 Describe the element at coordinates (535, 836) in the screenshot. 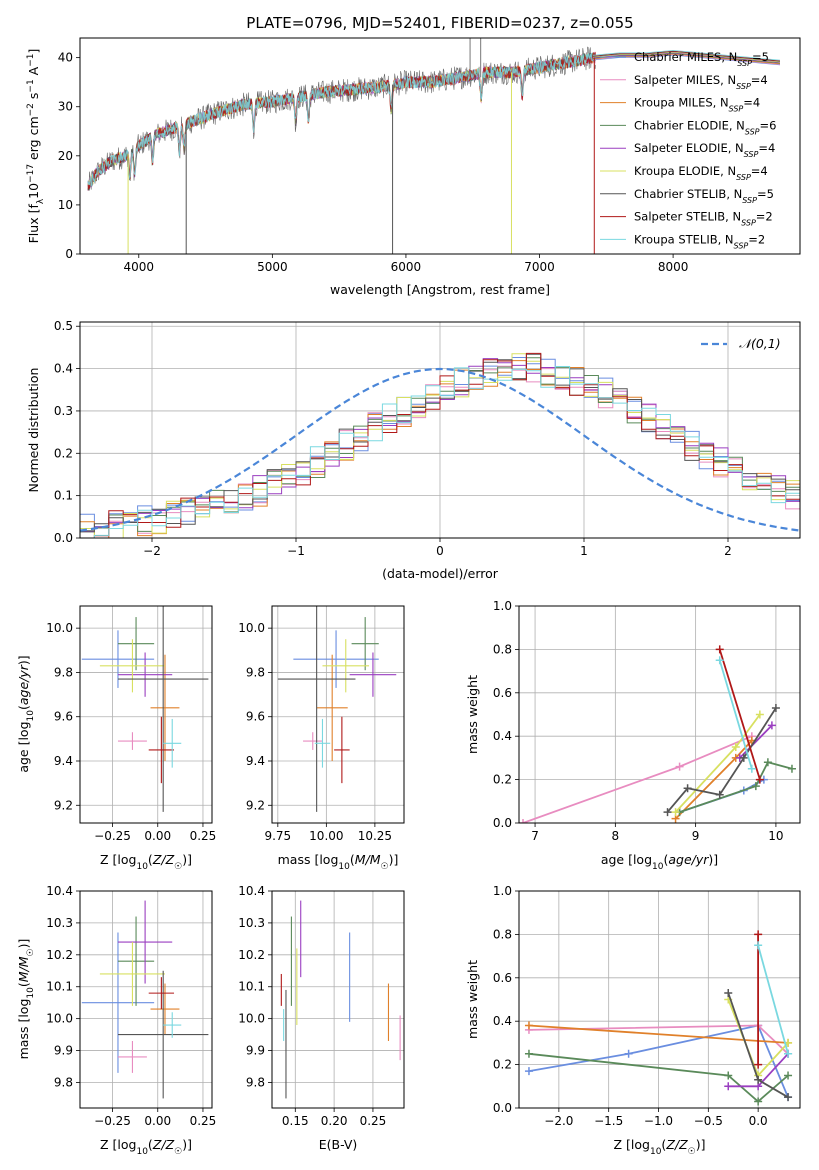

I see `x-tick-label: 7` at that location.